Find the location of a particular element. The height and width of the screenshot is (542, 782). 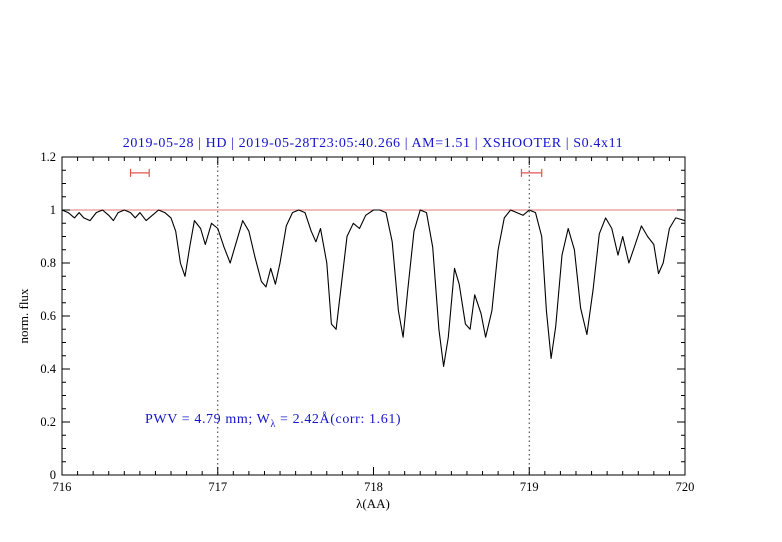

y-tick-label: 0 is located at coordinates (53, 475).